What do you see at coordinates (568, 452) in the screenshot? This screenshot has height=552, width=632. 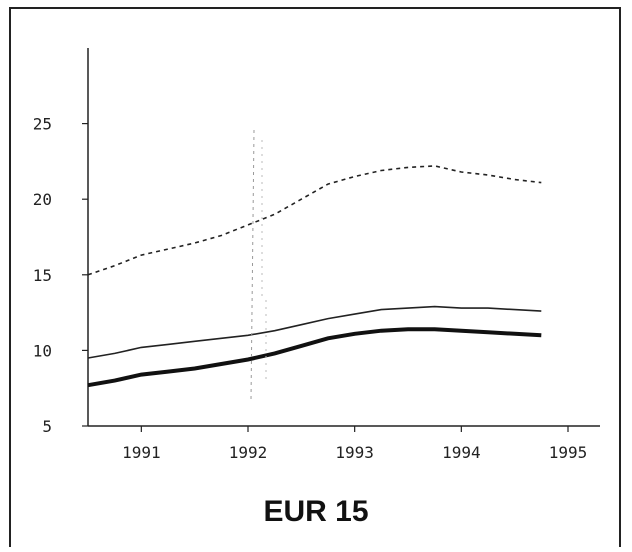 I see `x-tick-label: 1995` at bounding box center [568, 452].